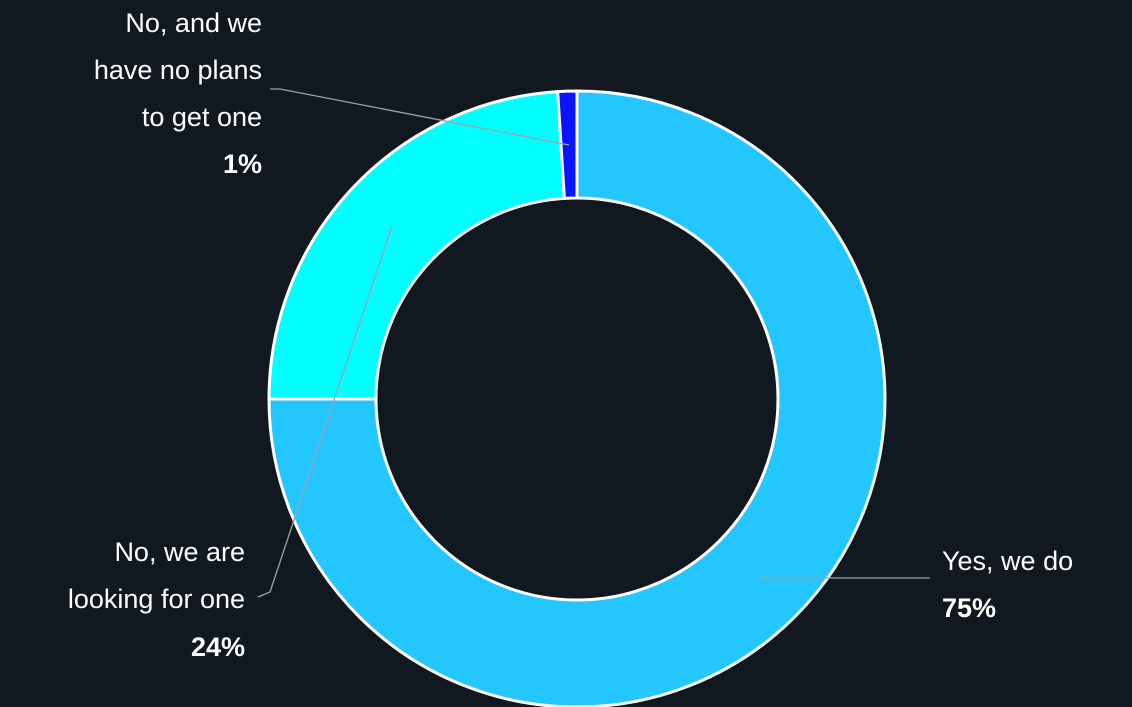 This screenshot has width=1132, height=707. What do you see at coordinates (325, 411) in the screenshot?
I see `leader-line-looking-for-one` at bounding box center [325, 411].